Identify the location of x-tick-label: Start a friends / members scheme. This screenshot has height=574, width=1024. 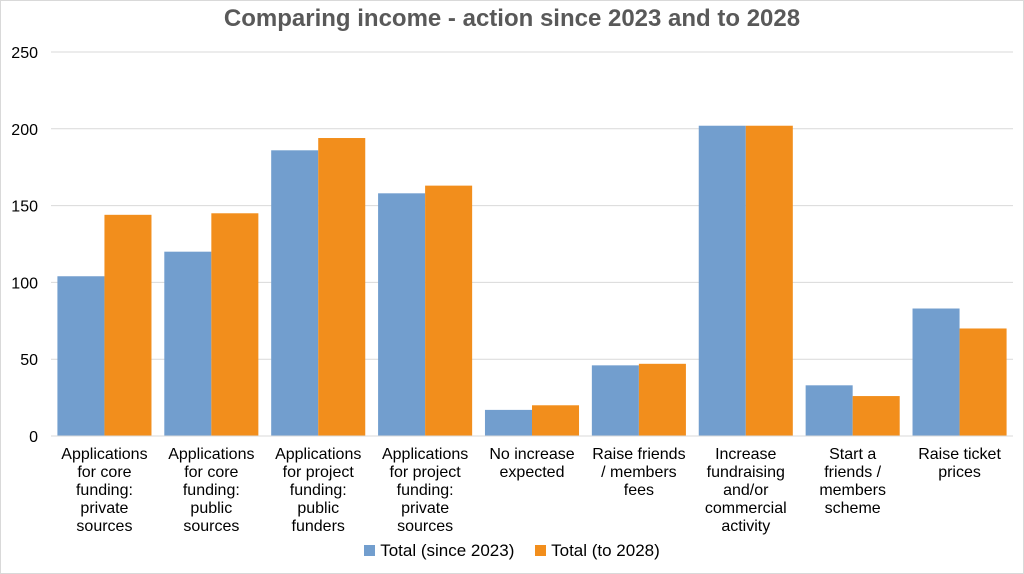
(852, 481).